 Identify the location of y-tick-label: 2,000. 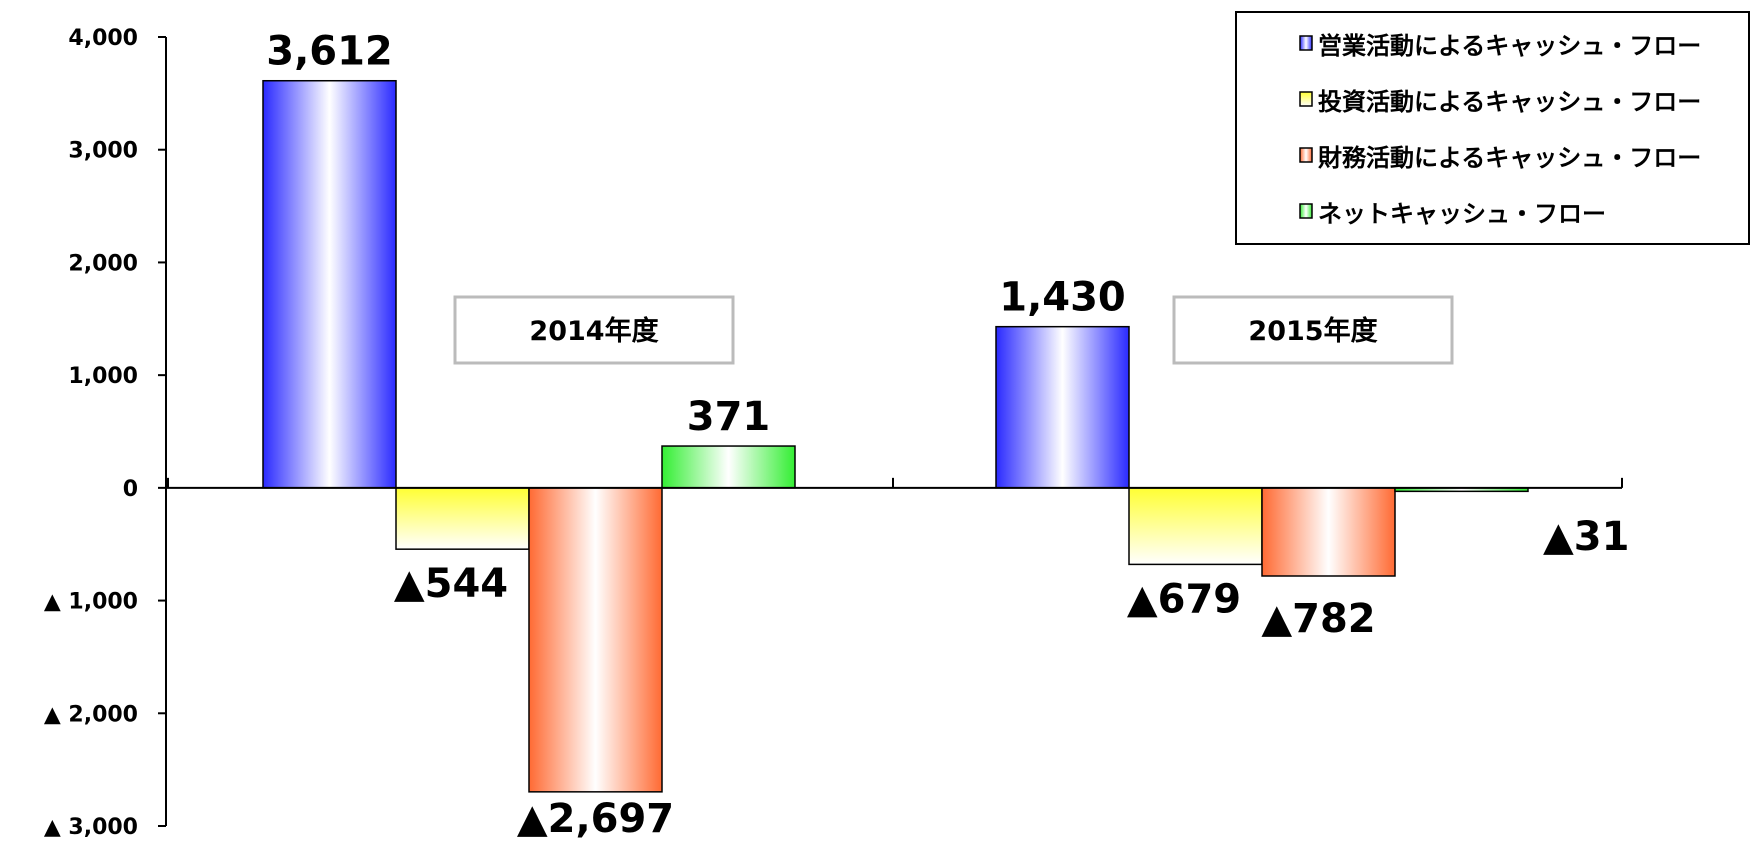
(103, 263).